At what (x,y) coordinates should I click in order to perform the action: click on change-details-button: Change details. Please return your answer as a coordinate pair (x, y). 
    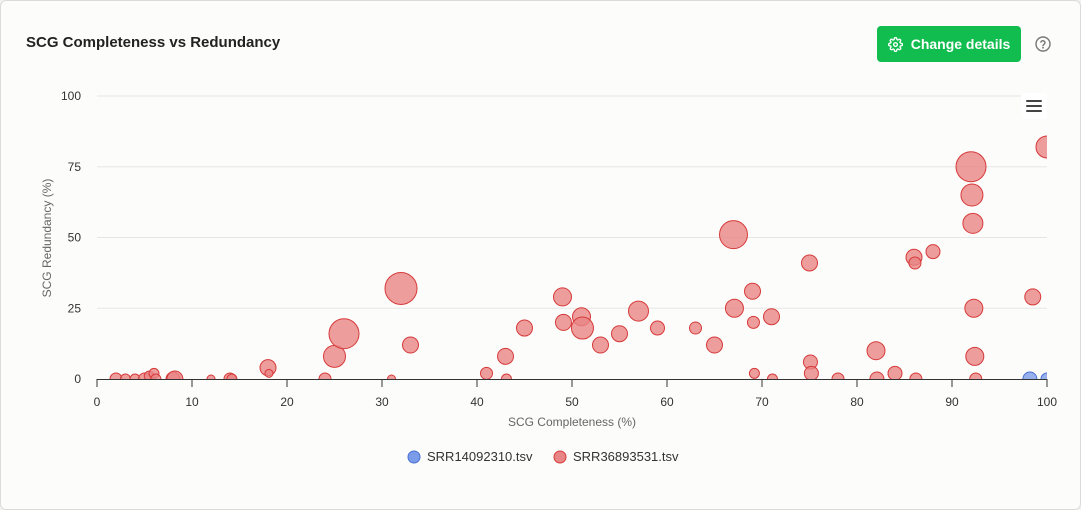
    Looking at the image, I should click on (949, 44).